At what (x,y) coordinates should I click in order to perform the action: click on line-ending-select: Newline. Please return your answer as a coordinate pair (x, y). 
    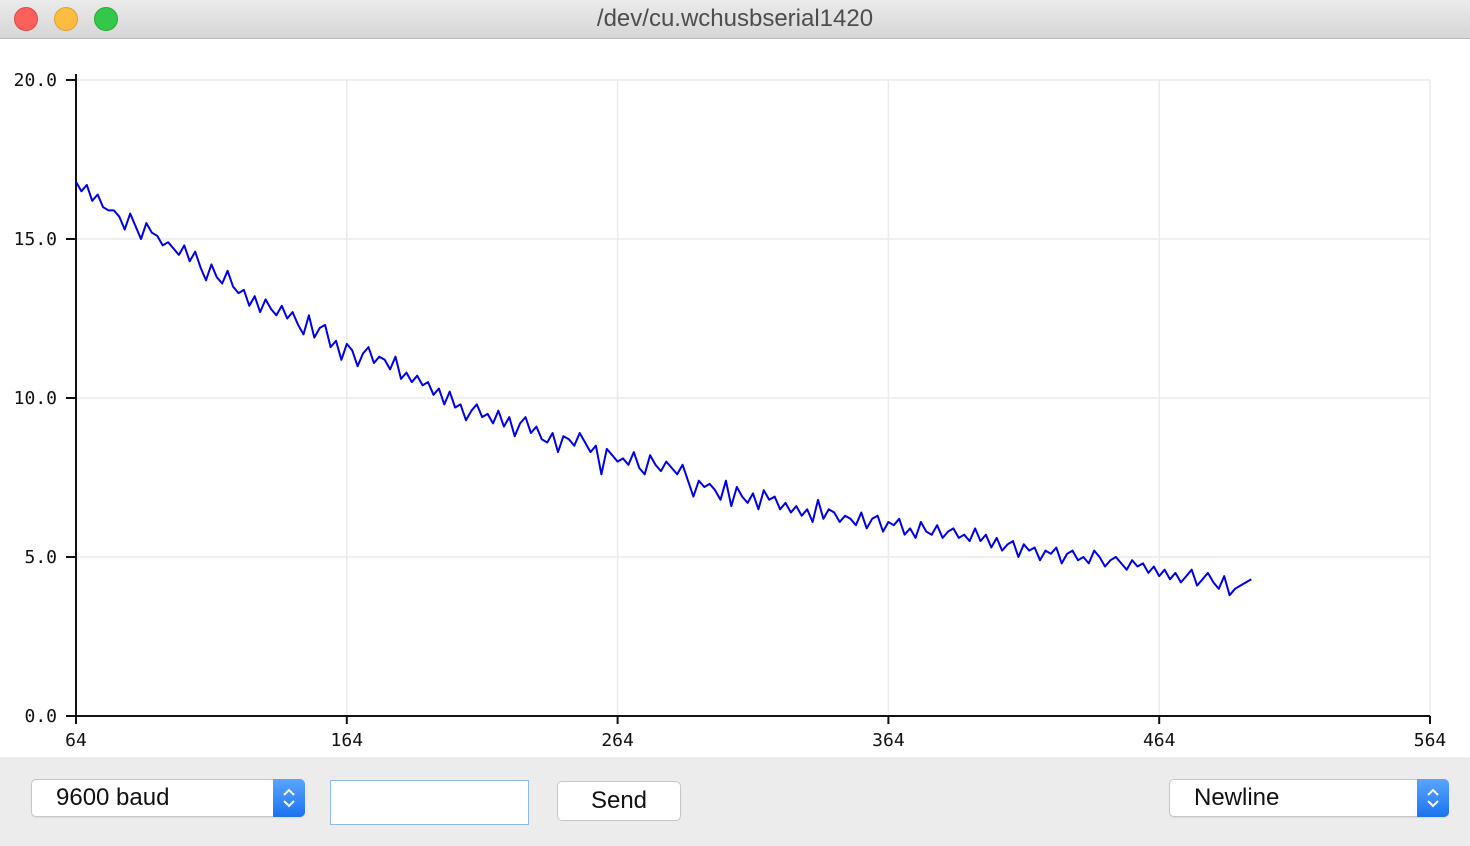
    Looking at the image, I should click on (1309, 798).